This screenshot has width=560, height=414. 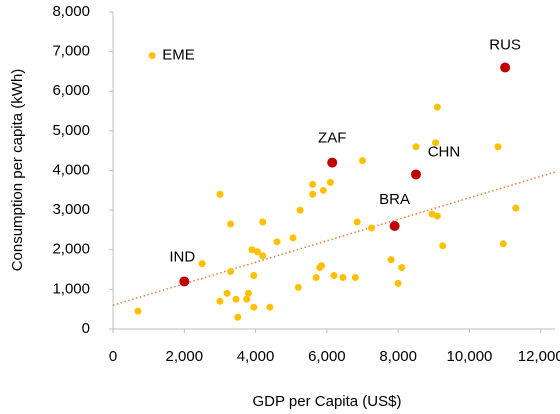 I want to click on point-label: BRA, so click(x=394, y=199).